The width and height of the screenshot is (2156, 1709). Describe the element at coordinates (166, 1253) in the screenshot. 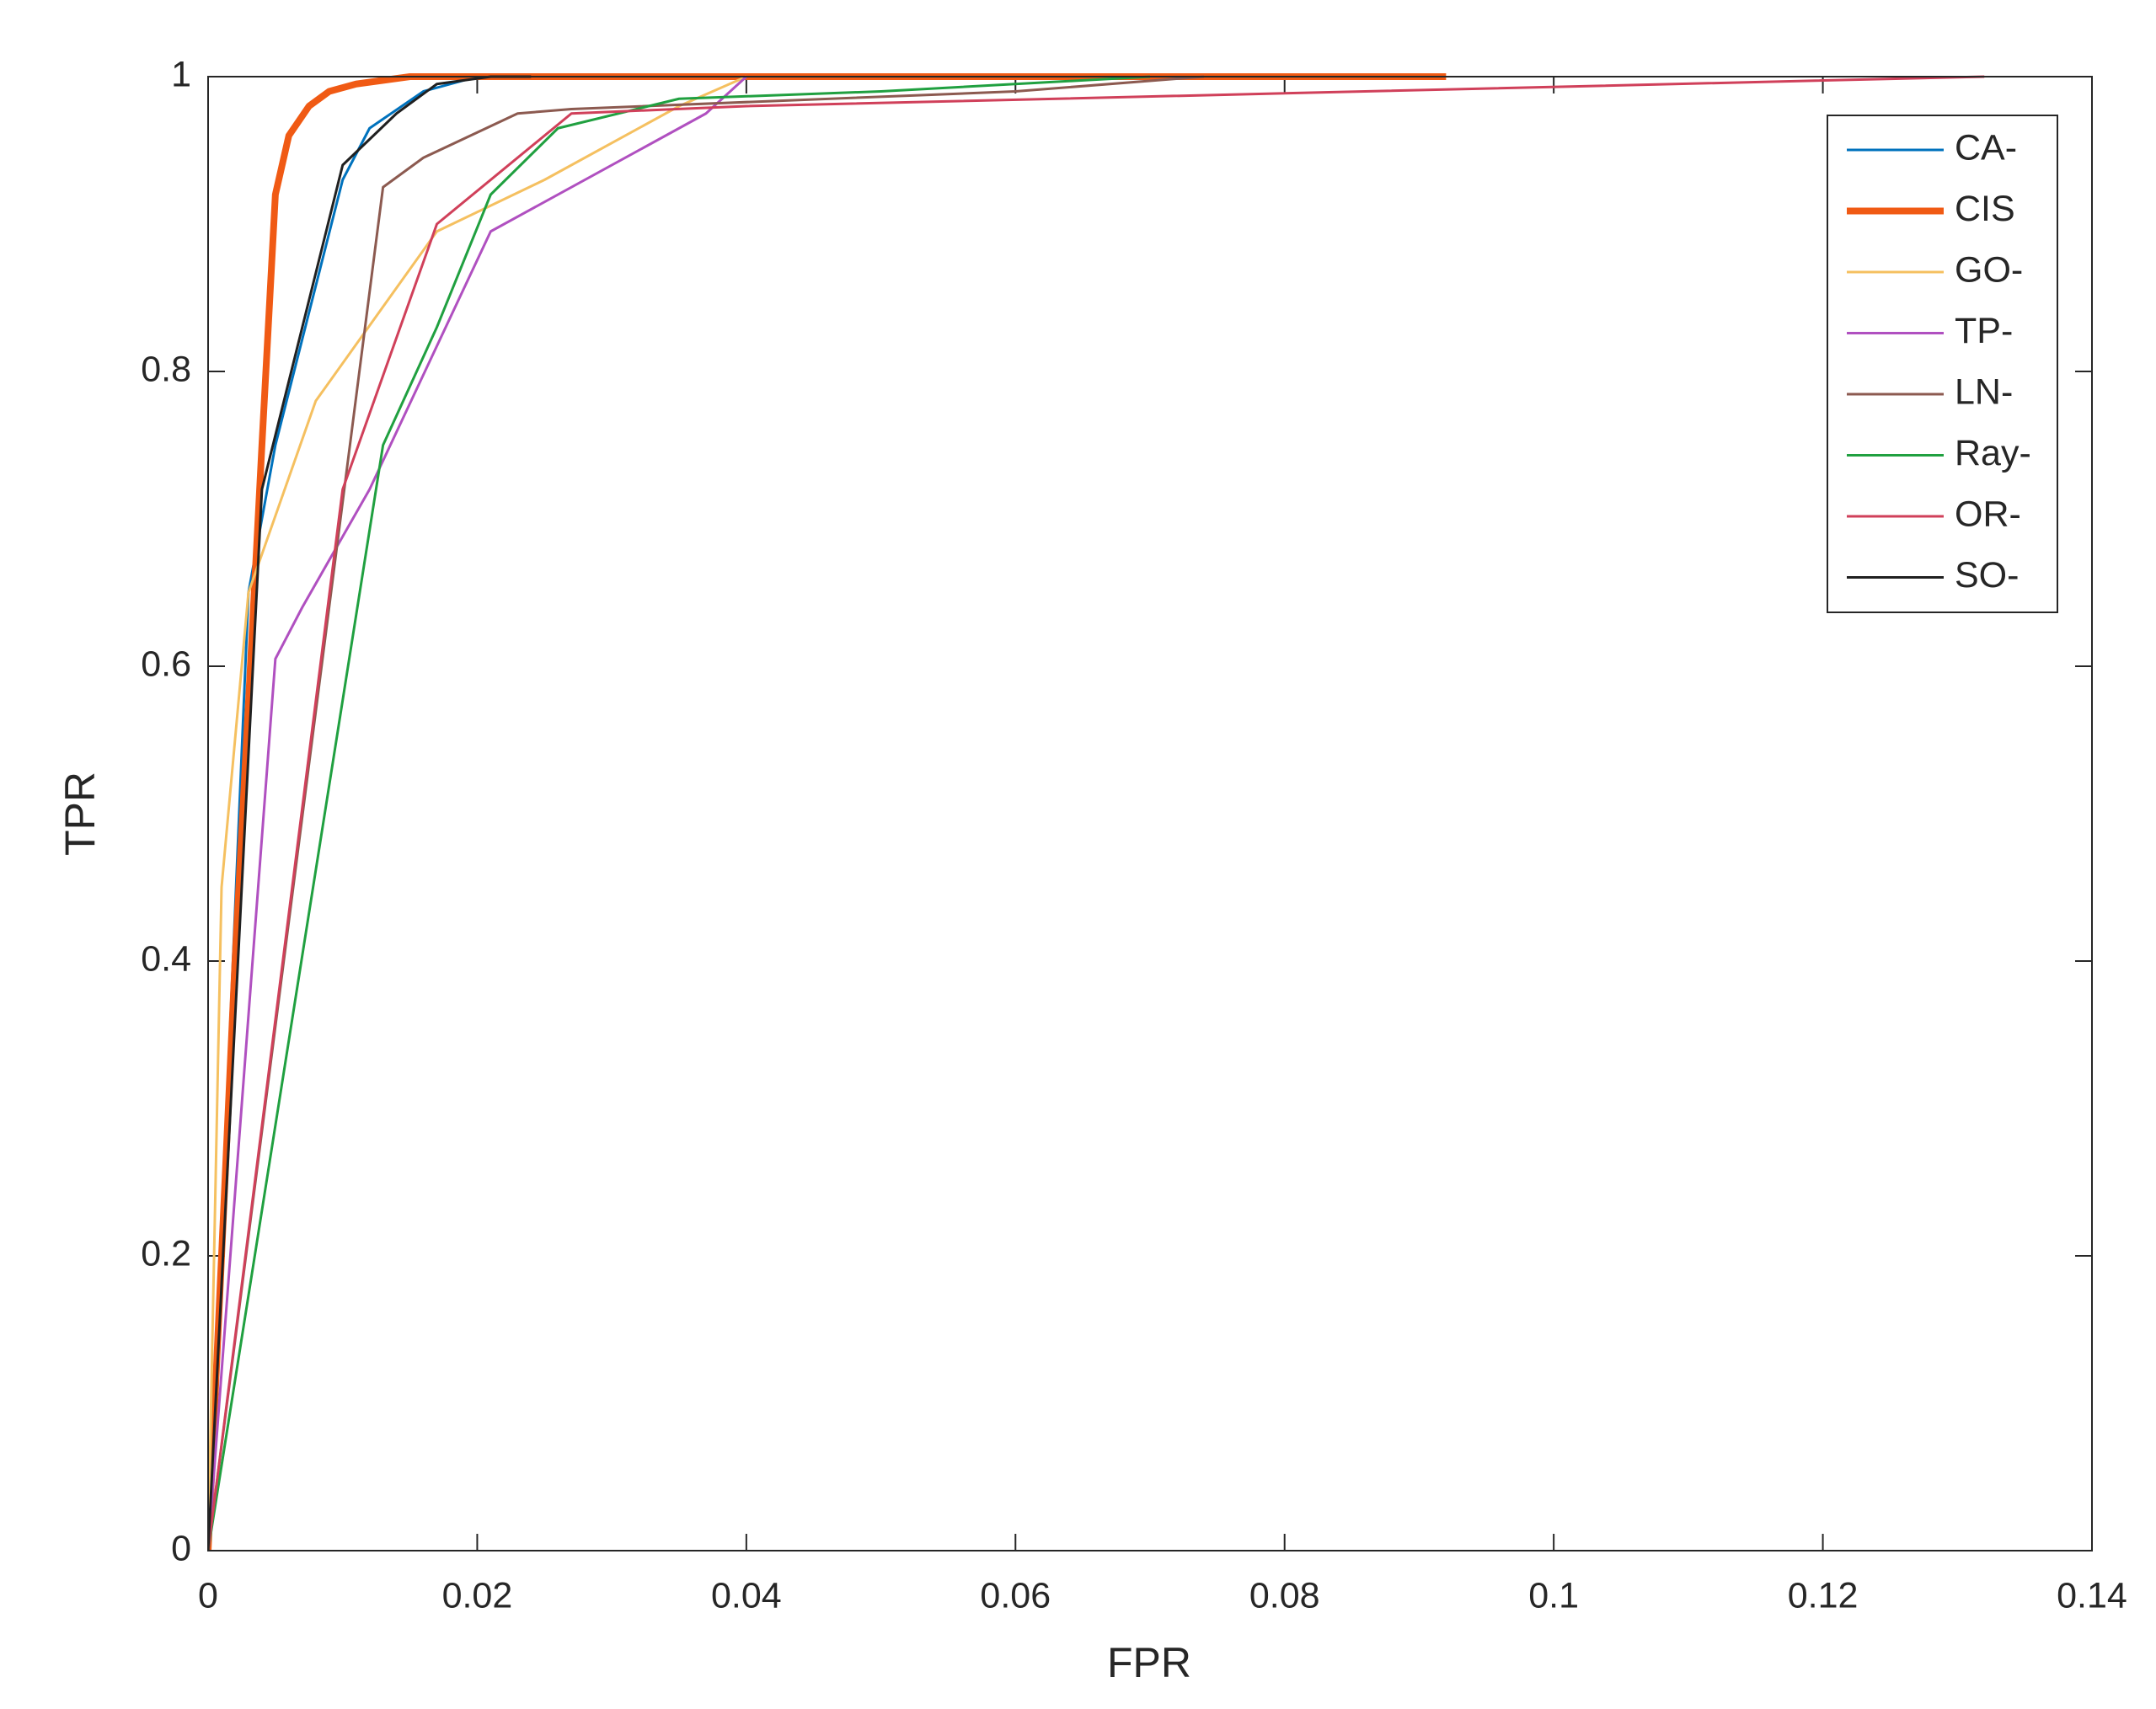

I see `y-tick-label: 0.2` at that location.